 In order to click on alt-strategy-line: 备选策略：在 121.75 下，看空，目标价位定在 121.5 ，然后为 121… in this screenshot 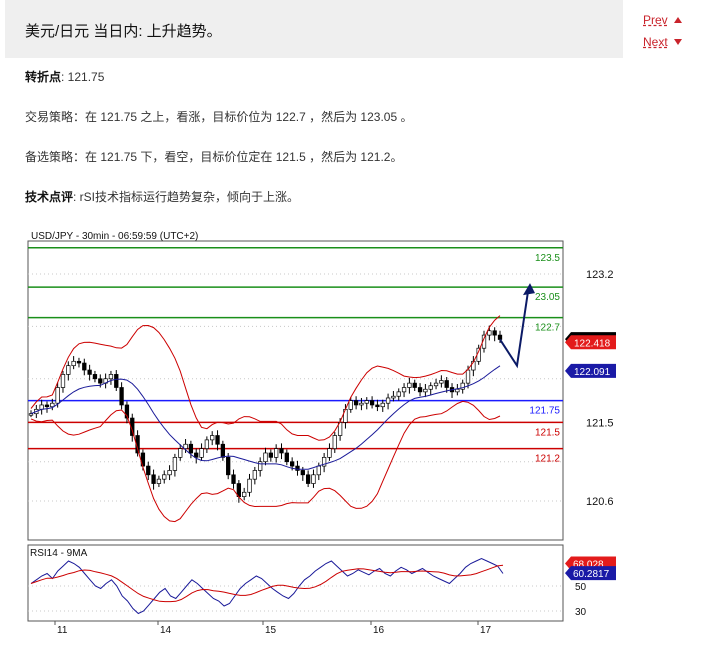, I will do `click(213, 156)`.